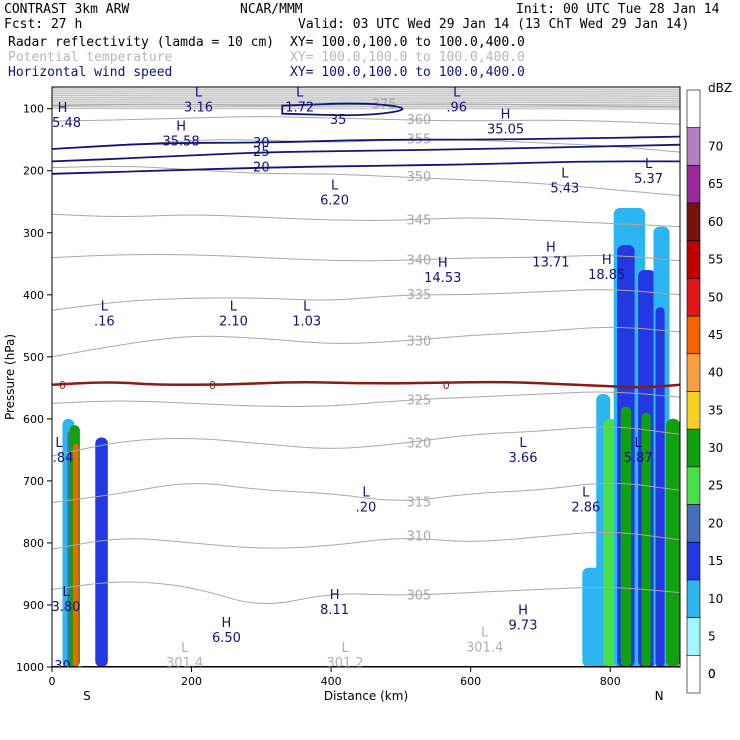 The height and width of the screenshot is (740, 740). I want to click on colorbar-level-label: 20, so click(715, 523).